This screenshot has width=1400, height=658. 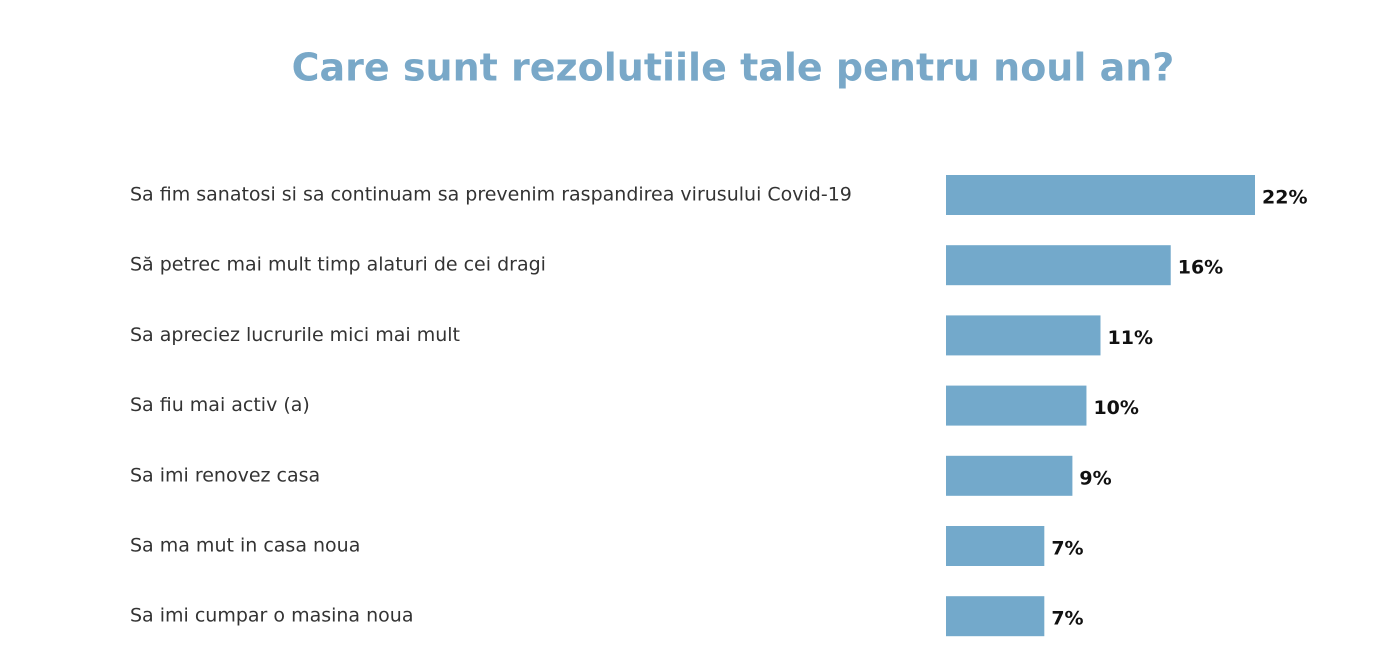 What do you see at coordinates (1284, 198) in the screenshot?
I see `value-label: 22%` at bounding box center [1284, 198].